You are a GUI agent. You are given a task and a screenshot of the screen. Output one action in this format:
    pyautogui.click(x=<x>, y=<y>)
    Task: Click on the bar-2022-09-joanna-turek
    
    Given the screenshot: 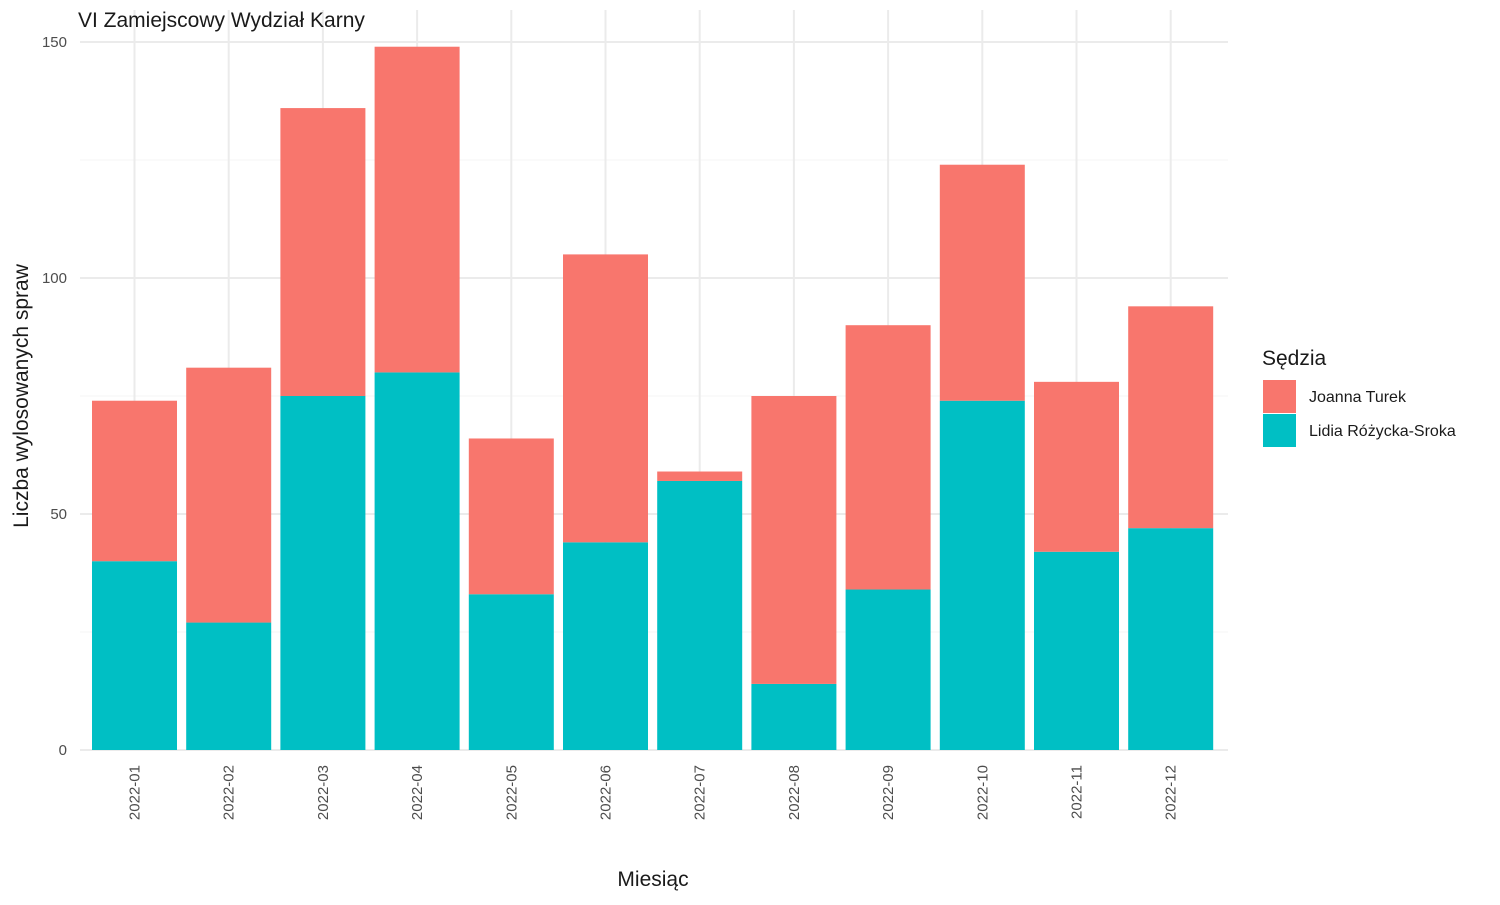 What is the action you would take?
    pyautogui.click(x=888, y=457)
    